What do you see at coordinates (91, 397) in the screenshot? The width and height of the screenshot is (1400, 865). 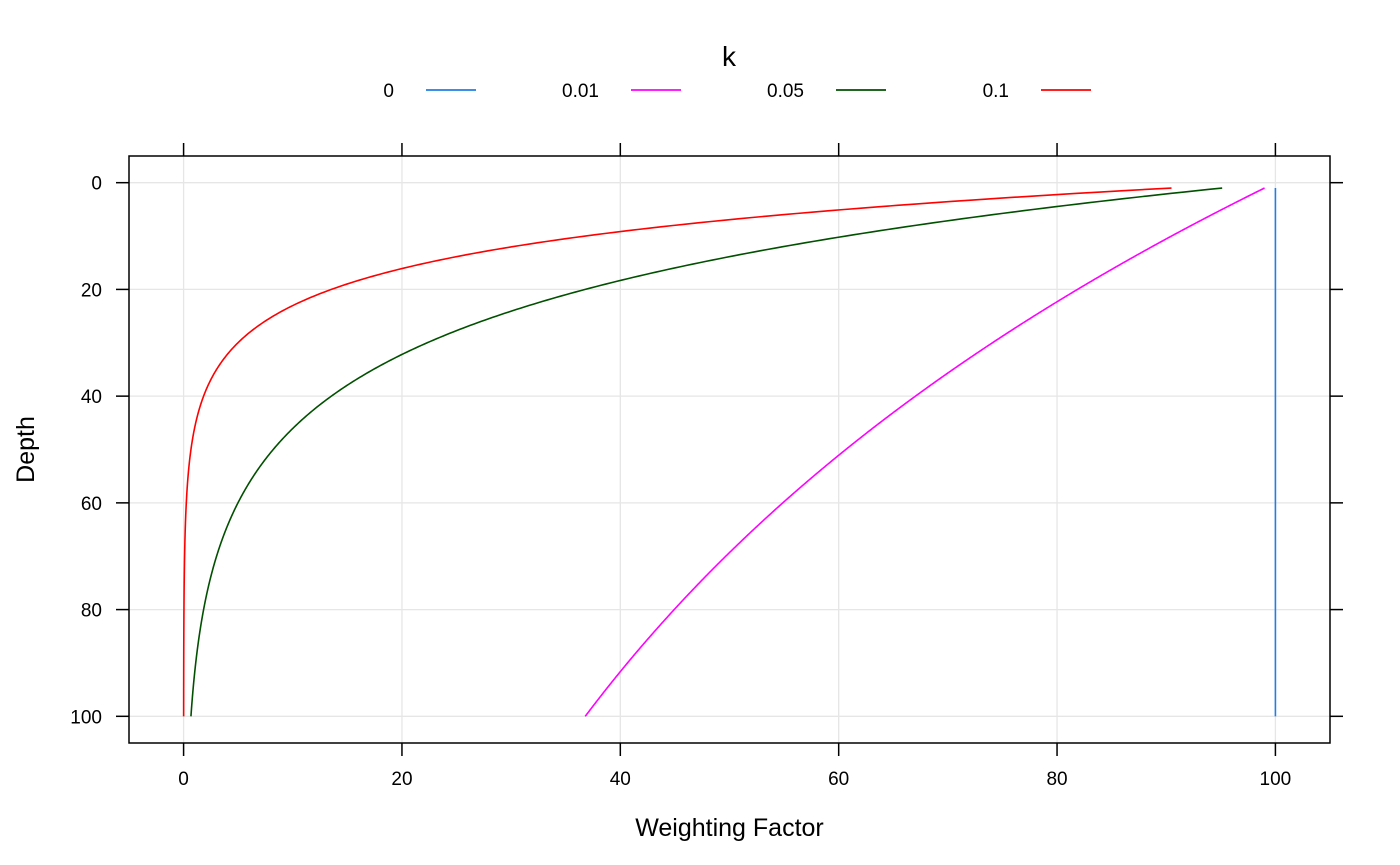 I see `y-tick-label: 40` at bounding box center [91, 397].